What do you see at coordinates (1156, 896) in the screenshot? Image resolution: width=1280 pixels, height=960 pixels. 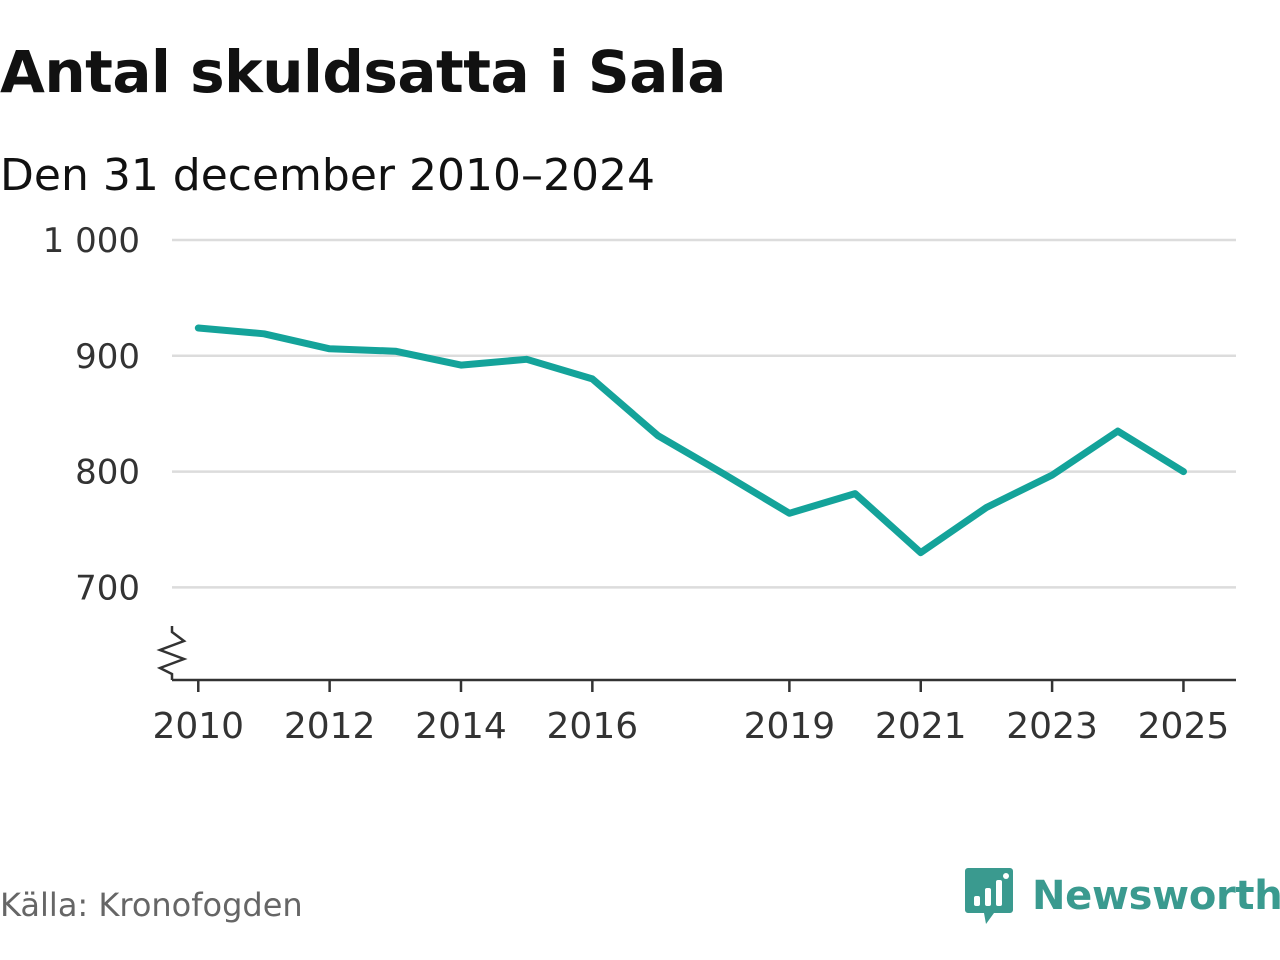 I see `brand-name: Newsworthy` at bounding box center [1156, 896].